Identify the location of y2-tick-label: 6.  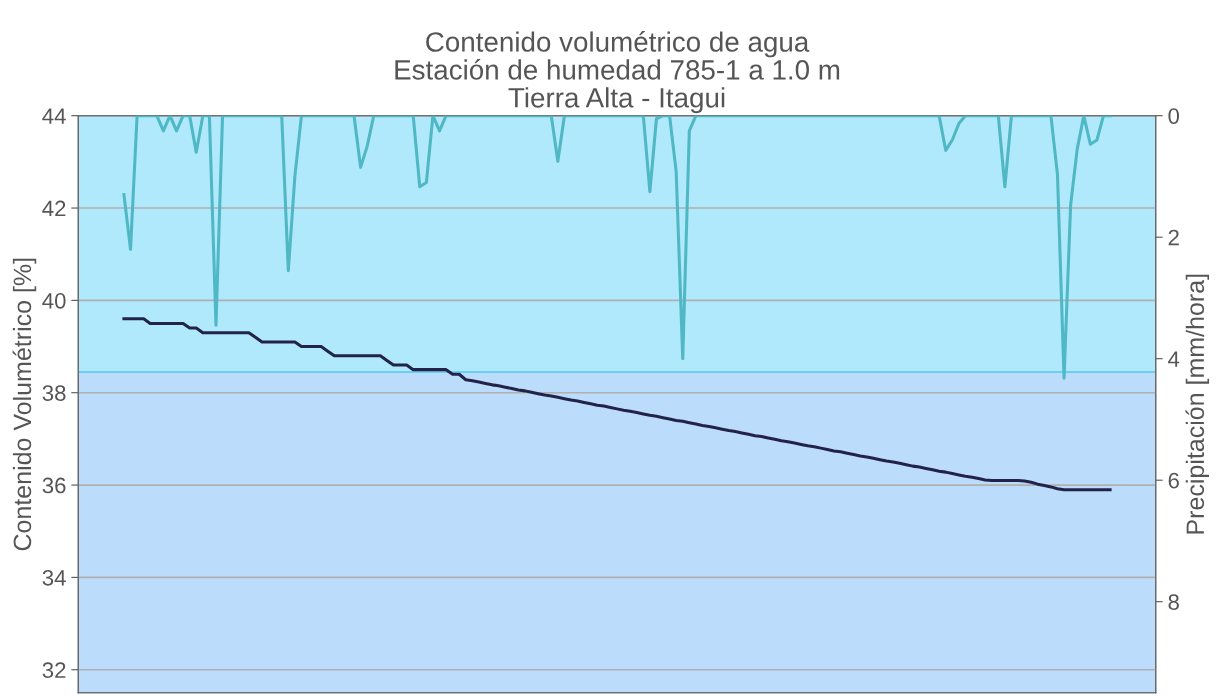
(1173, 480).